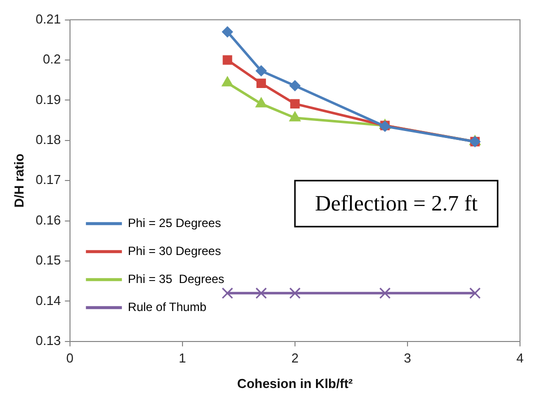  Describe the element at coordinates (295, 383) in the screenshot. I see `x-axis-title: Cohesion in Klb/ft²` at that location.